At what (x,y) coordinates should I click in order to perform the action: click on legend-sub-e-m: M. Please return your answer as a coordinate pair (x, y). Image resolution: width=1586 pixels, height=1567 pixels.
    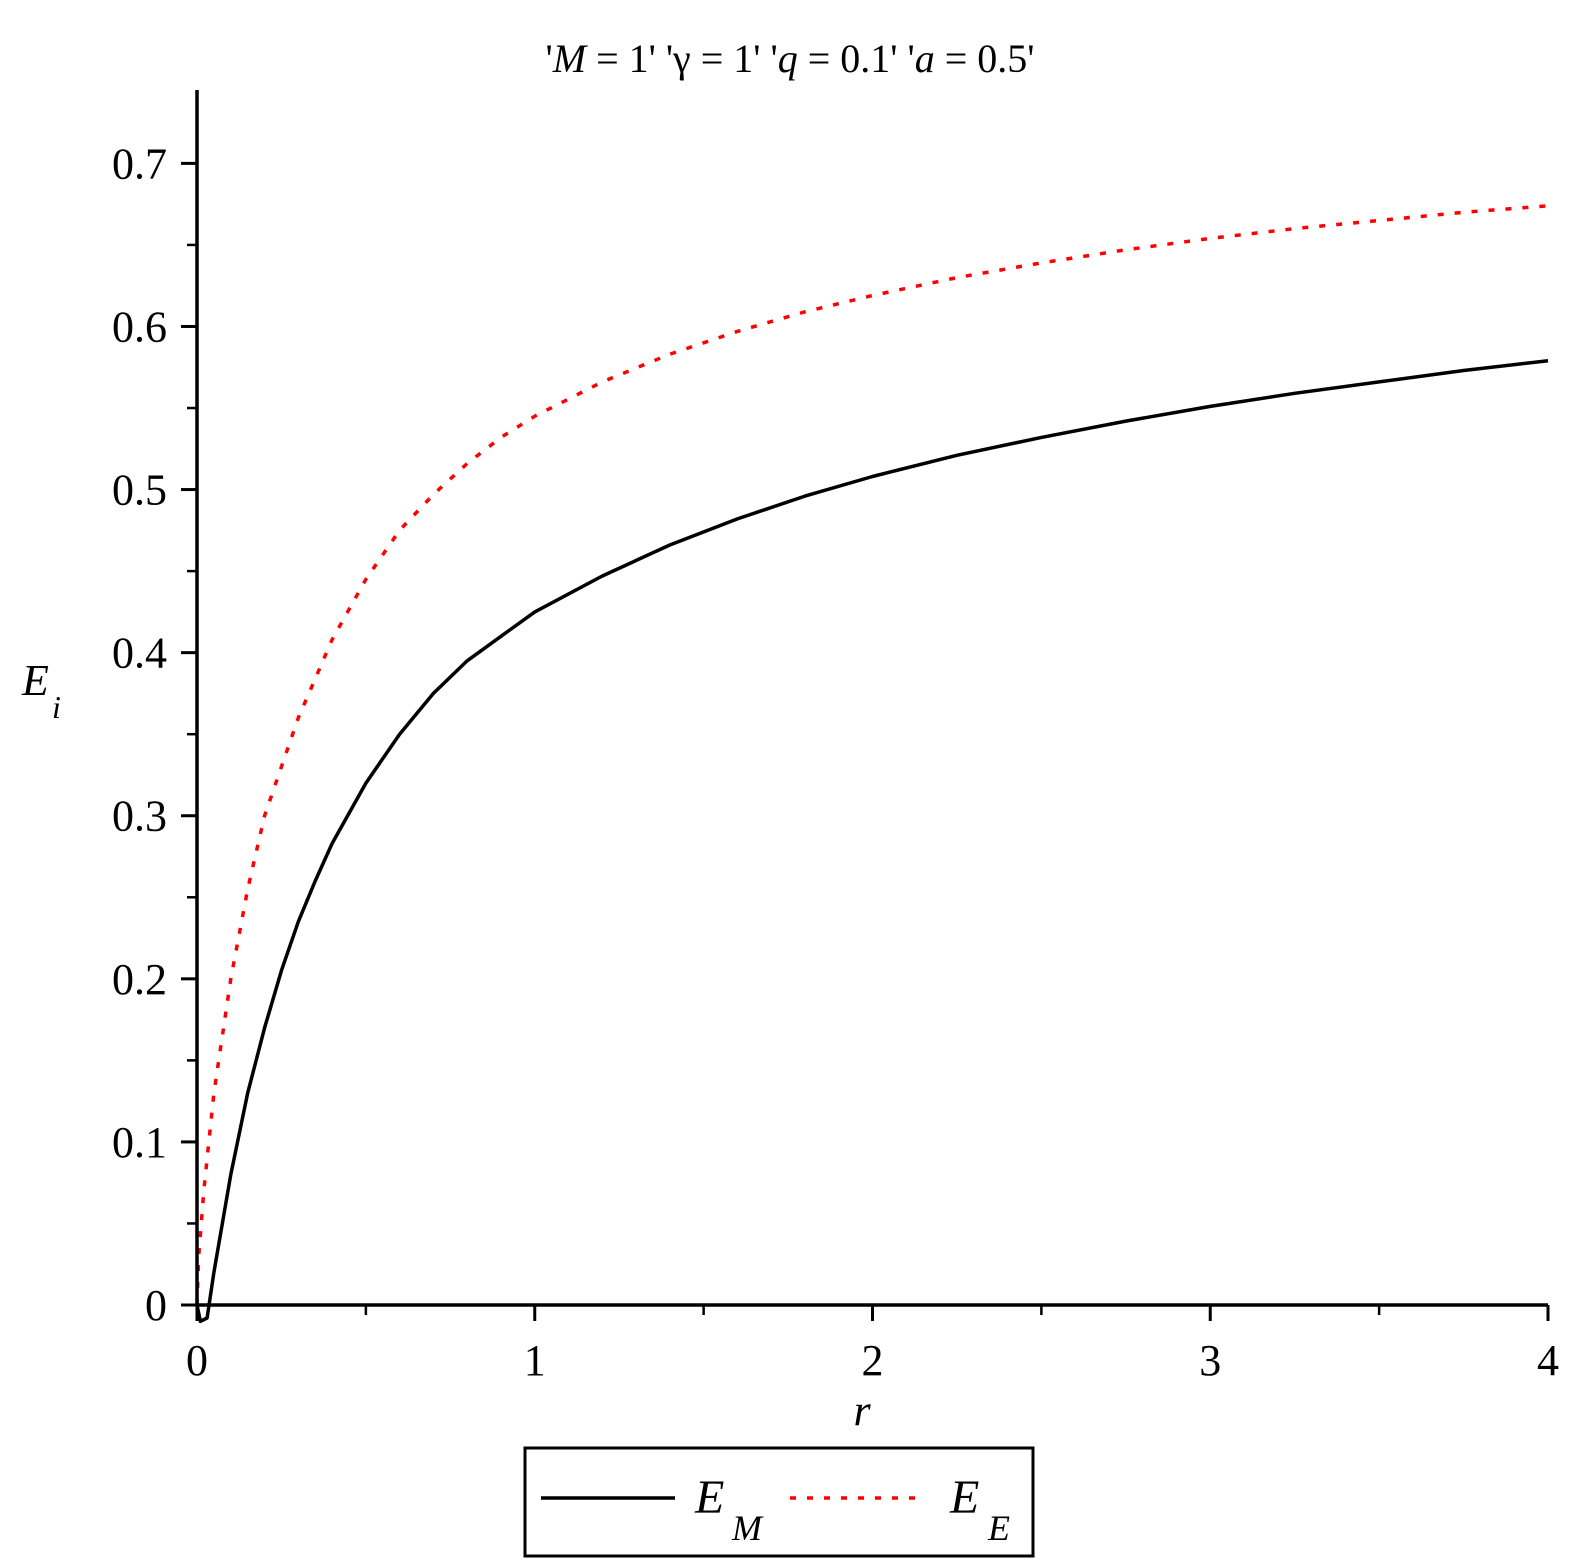
    Looking at the image, I should click on (747, 1528).